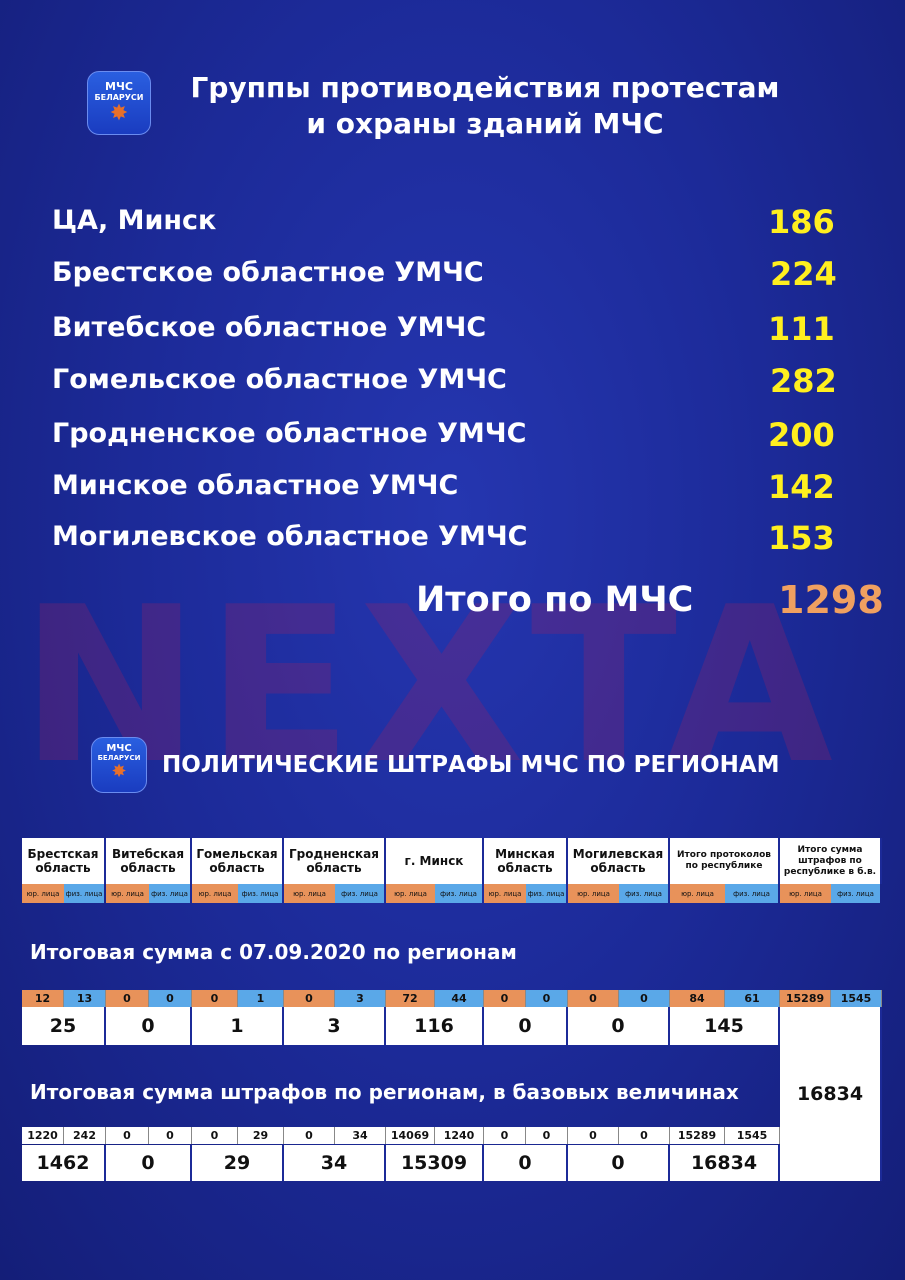 This screenshot has height=1280, width=905. I want to click on group-value: 224, so click(803, 274).